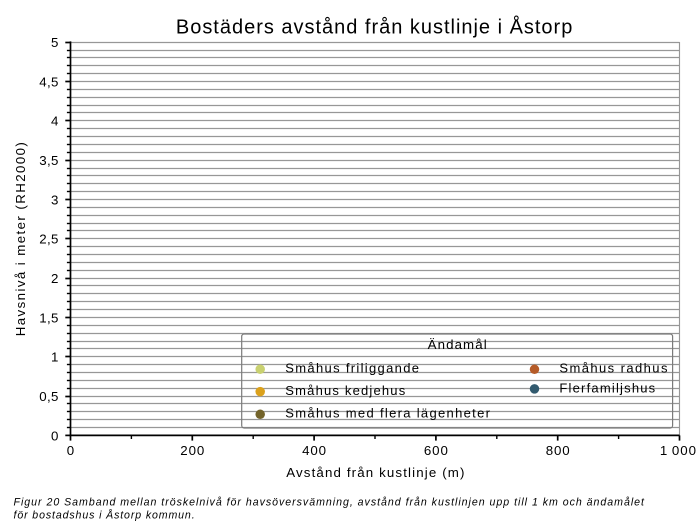 This screenshot has height=530, width=700. I want to click on svg-text: Småhus med flera lägenheter, so click(388, 413).